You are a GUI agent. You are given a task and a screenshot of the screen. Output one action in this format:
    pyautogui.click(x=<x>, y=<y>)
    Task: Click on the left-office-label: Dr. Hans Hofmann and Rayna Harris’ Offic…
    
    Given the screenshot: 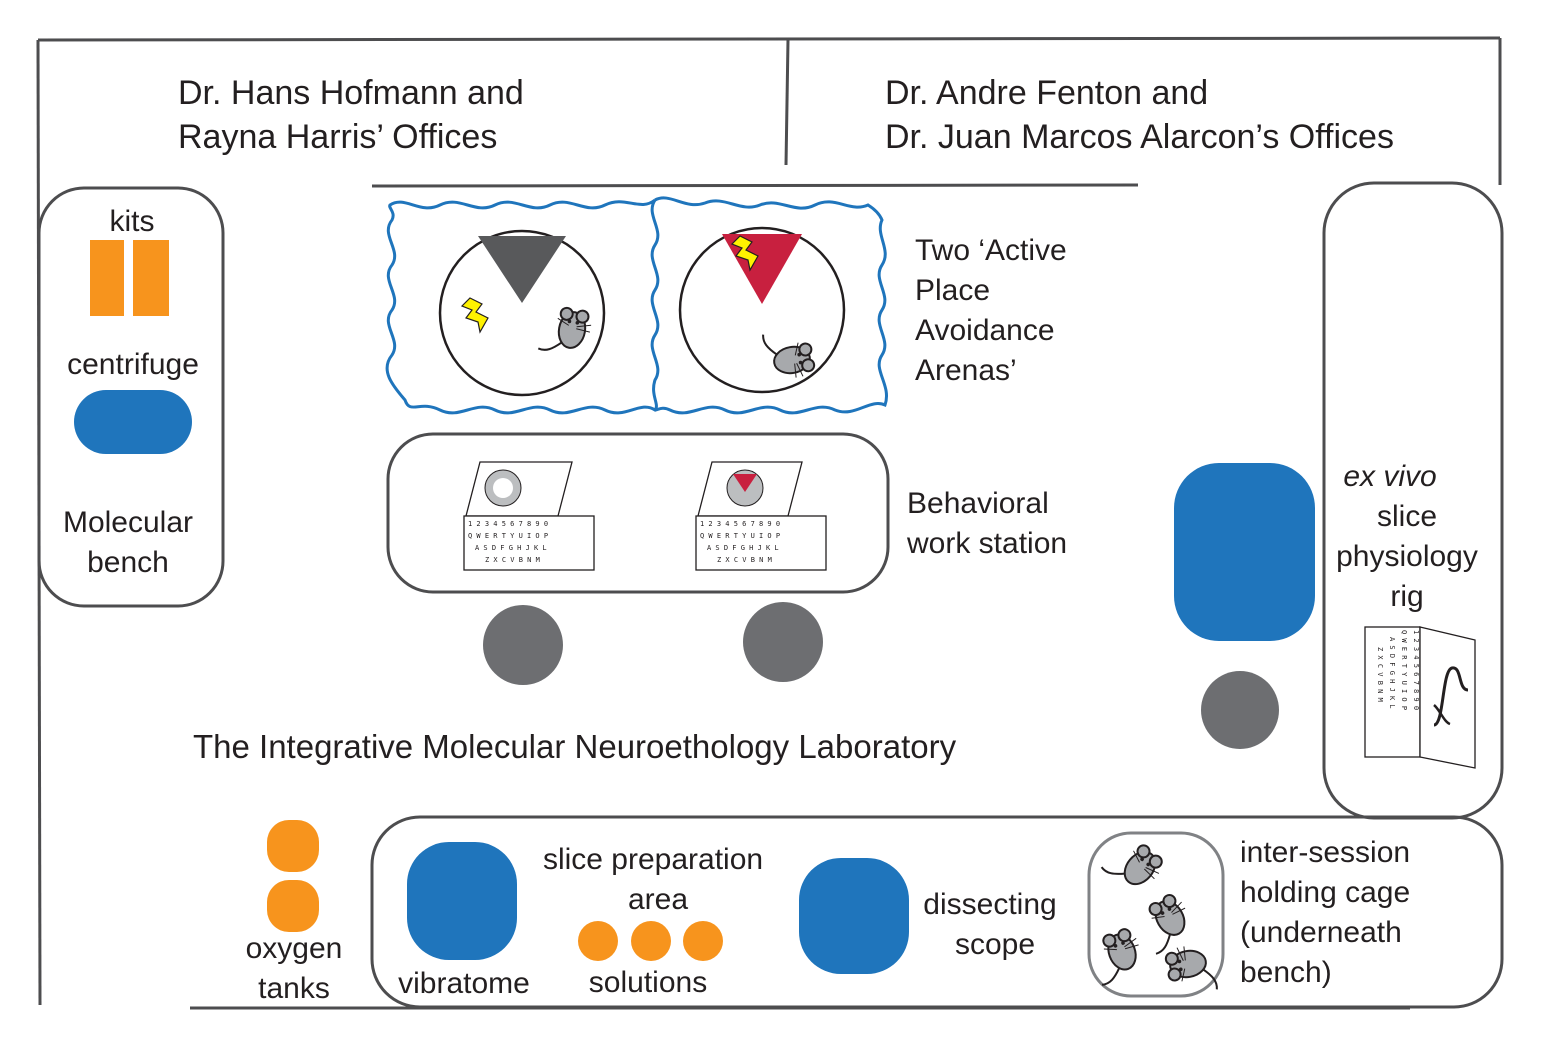 What is the action you would take?
    pyautogui.click(x=351, y=115)
    